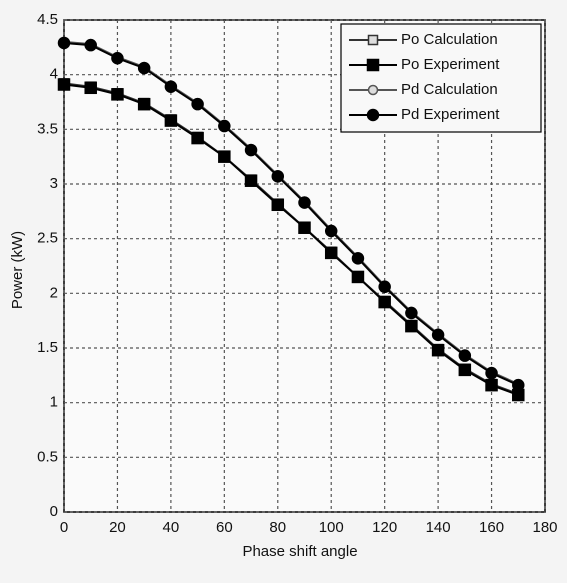 Image resolution: width=567 pixels, height=583 pixels. Describe the element at coordinates (171, 527) in the screenshot. I see `x-tick-label: 40` at that location.